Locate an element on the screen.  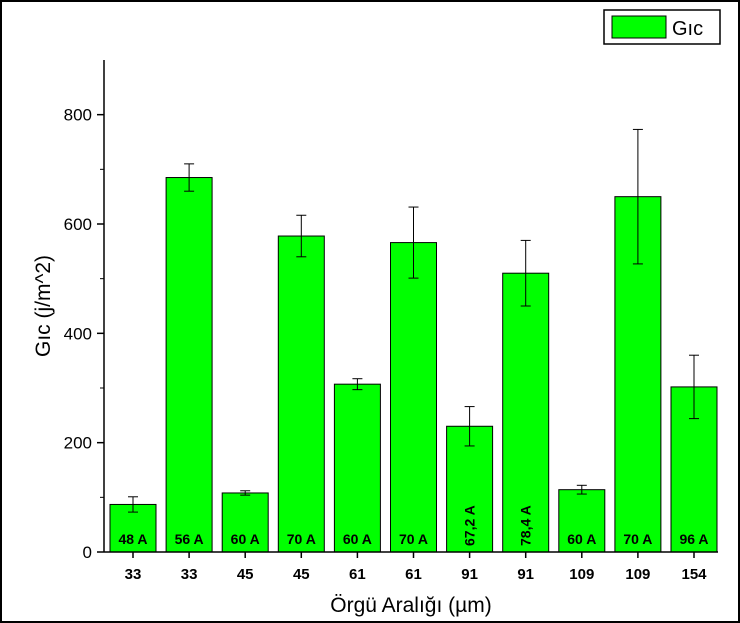
x-axis-title: Örgü Aralığı (µm) is located at coordinates (410, 605).